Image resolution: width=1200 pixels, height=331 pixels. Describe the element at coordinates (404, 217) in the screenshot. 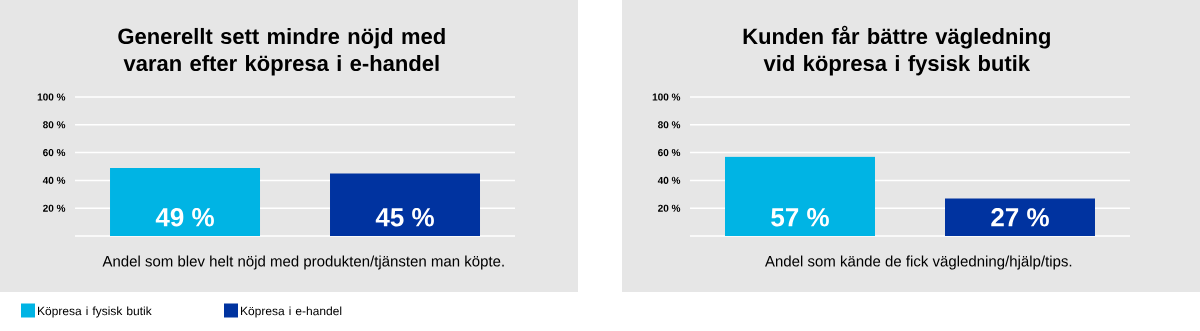

I see `data-label: 45 %` at that location.